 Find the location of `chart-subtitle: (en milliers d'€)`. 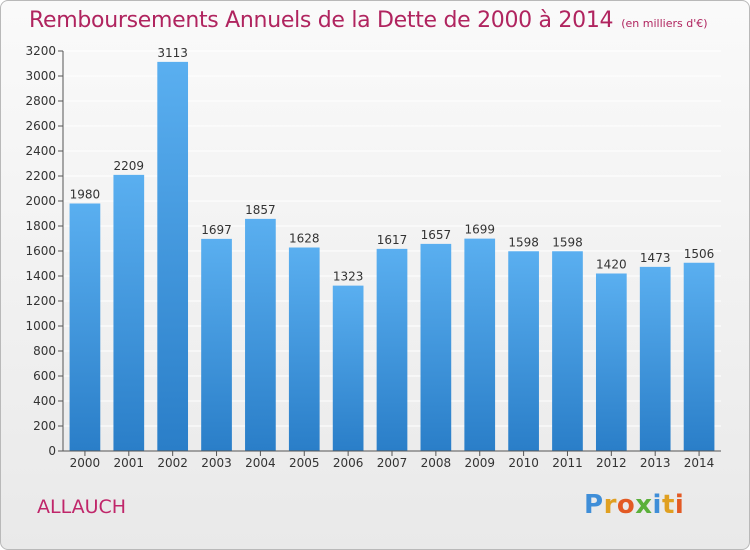

chart-subtitle: (en milliers d'€) is located at coordinates (664, 23).